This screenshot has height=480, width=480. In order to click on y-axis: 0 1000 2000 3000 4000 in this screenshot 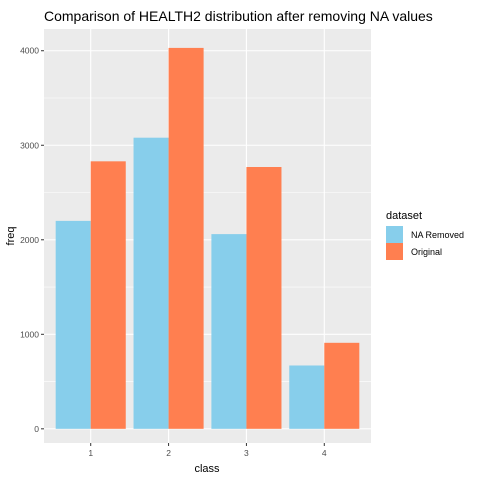, I will do `click(32, 240)`.